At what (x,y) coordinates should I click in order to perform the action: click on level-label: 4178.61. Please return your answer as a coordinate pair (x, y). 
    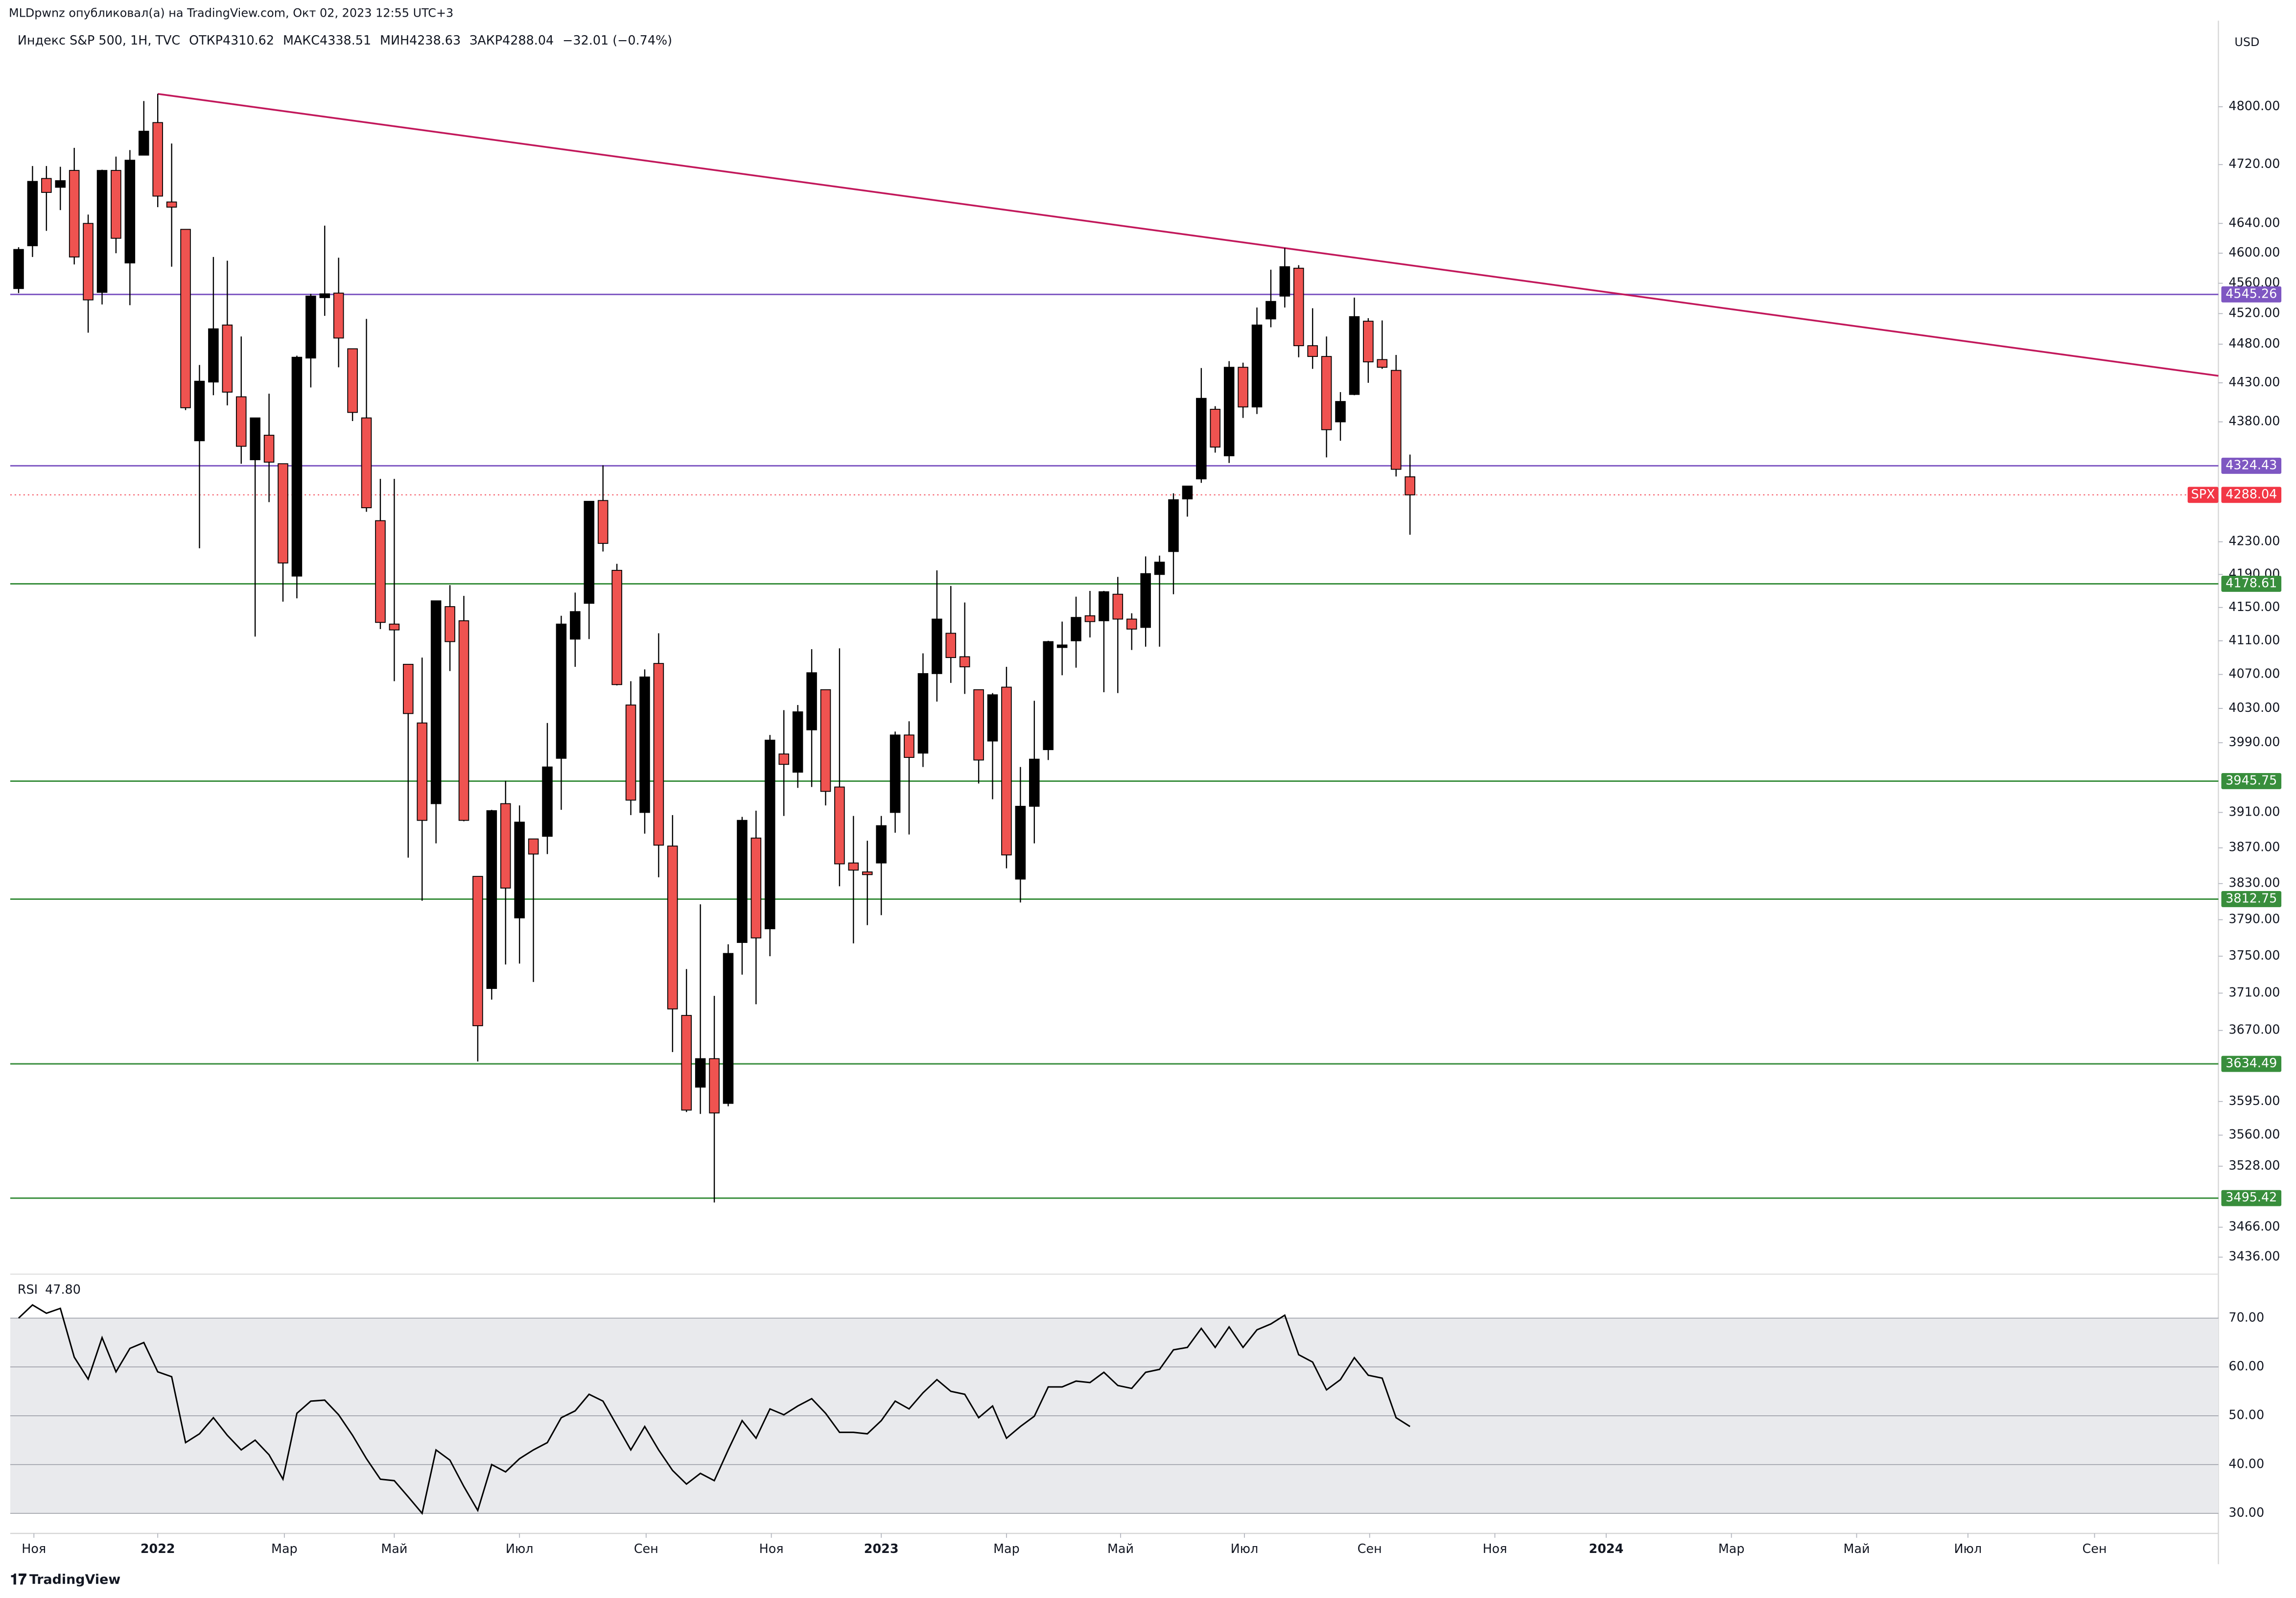
    Looking at the image, I should click on (2251, 582).